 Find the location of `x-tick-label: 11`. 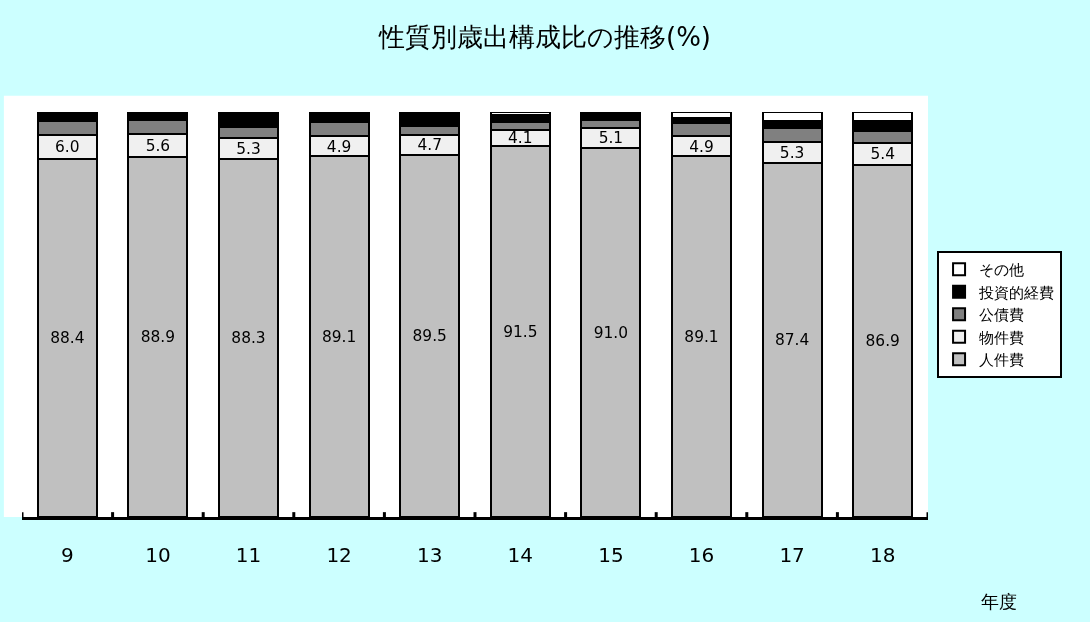

x-tick-label: 11 is located at coordinates (248, 555).